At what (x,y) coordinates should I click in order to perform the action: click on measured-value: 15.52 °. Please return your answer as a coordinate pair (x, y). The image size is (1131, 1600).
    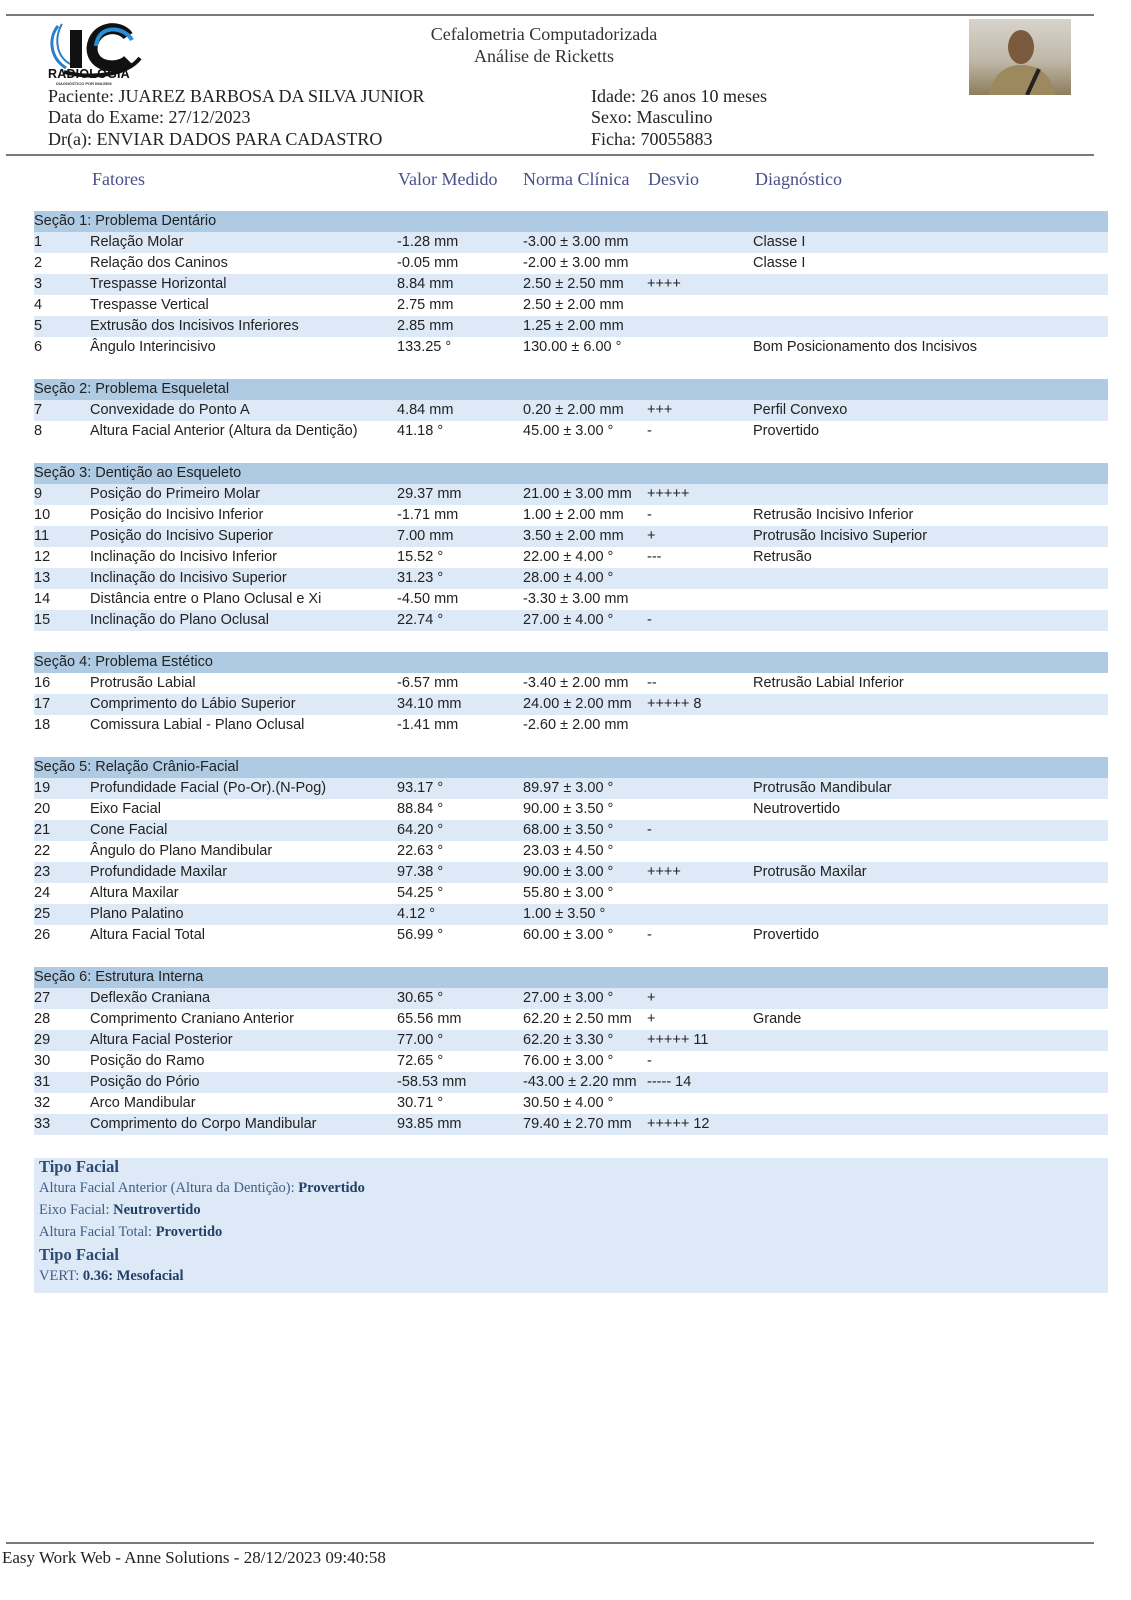
    Looking at the image, I should click on (420, 557).